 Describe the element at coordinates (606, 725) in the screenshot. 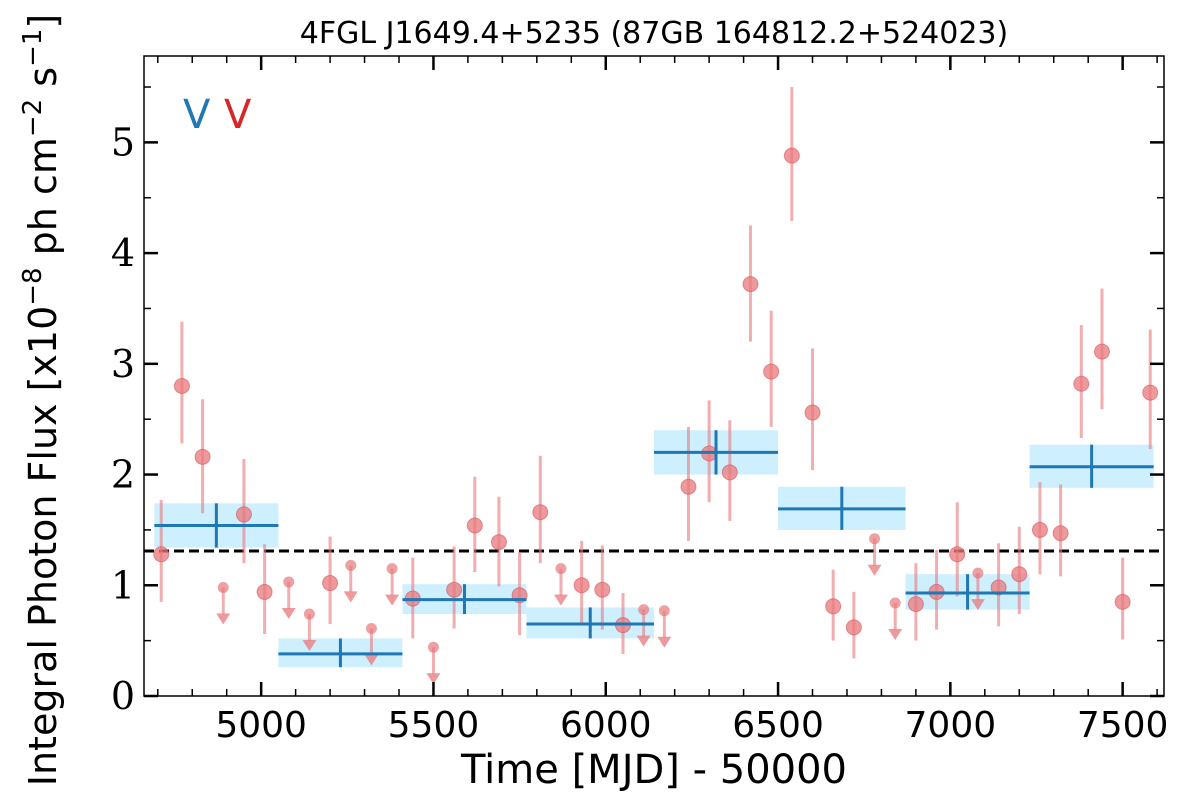

I see `x-tick-label: 6000` at that location.